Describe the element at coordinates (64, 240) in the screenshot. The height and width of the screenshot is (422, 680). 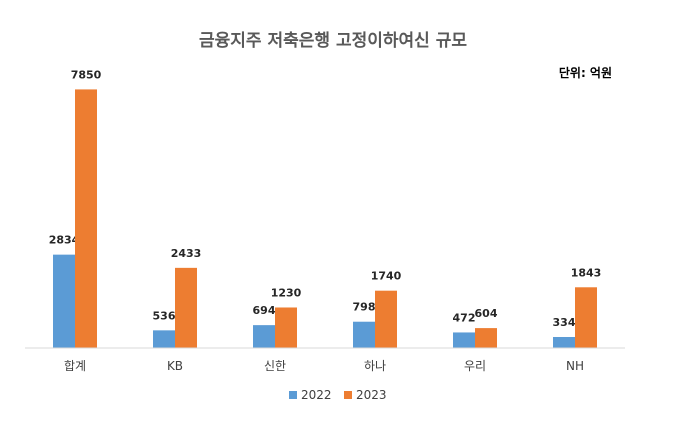
I see `data-label-2022-0: 2834` at that location.